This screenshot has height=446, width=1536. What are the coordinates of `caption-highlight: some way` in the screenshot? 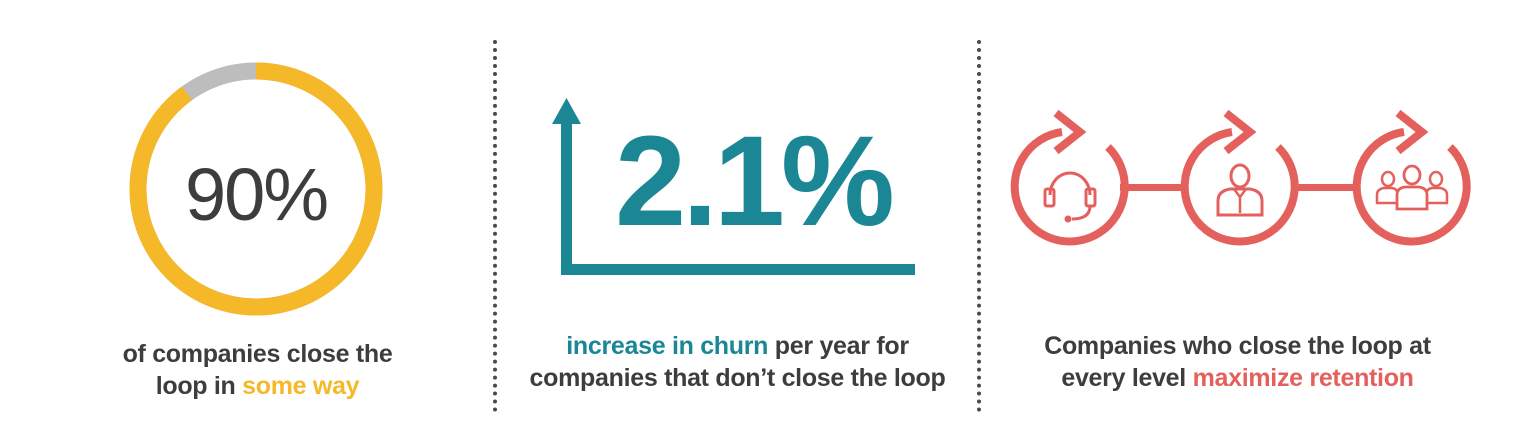 It's located at (301, 386).